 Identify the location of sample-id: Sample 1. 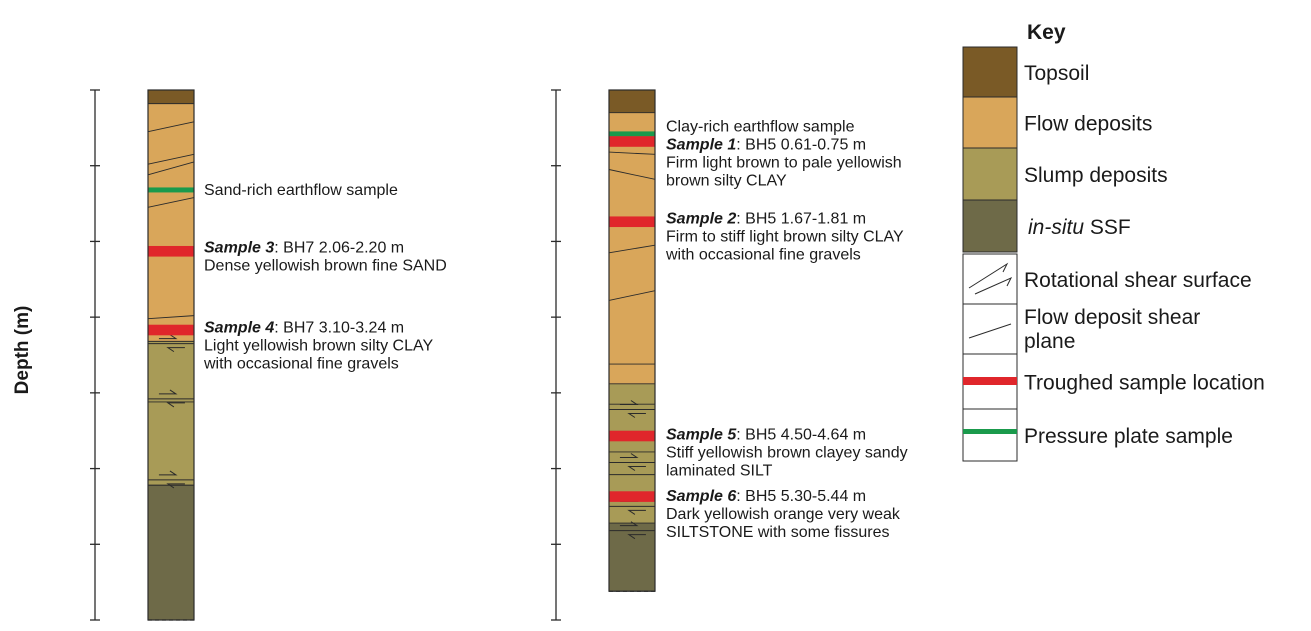
(701, 144).